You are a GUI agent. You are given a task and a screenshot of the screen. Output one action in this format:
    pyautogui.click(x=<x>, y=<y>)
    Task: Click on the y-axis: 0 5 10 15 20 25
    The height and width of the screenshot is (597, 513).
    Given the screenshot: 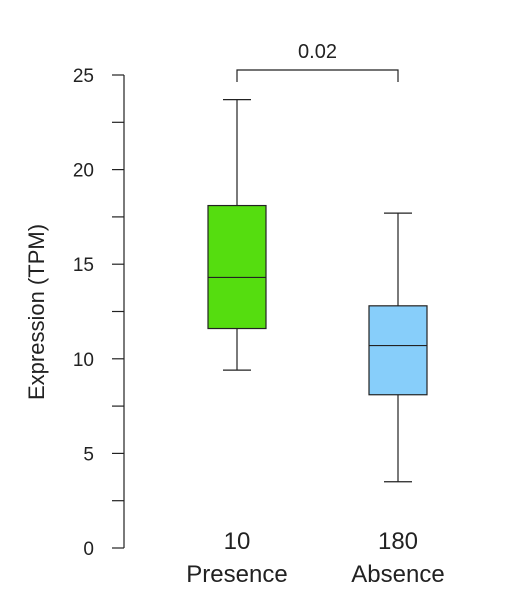 What is the action you would take?
    pyautogui.click(x=99, y=313)
    